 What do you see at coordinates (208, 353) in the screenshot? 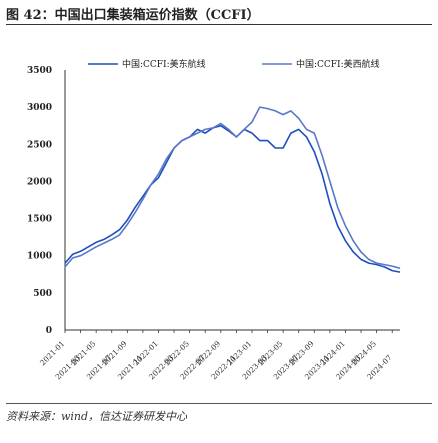
I see `x-tick-label: 2022-09` at bounding box center [208, 353].